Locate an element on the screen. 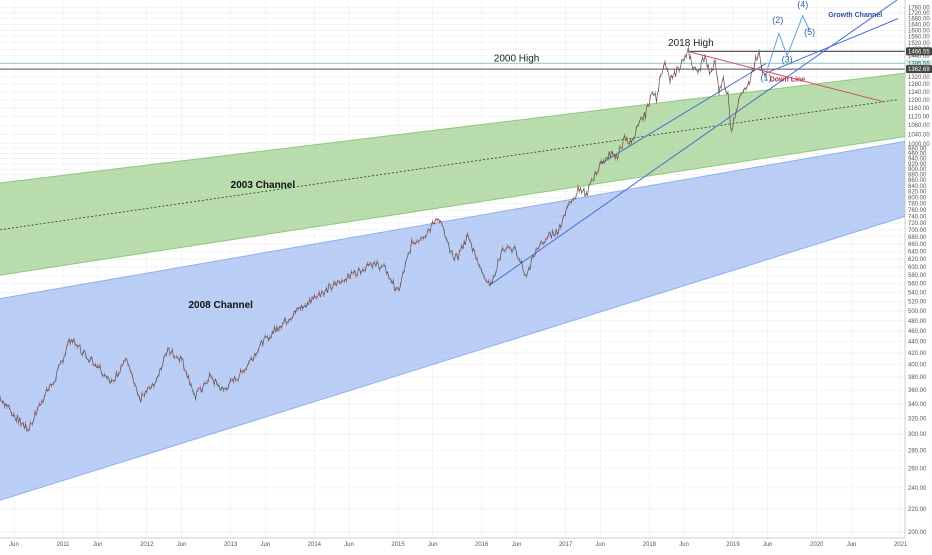  y-tick-label: 360.00 is located at coordinates (917, 391).